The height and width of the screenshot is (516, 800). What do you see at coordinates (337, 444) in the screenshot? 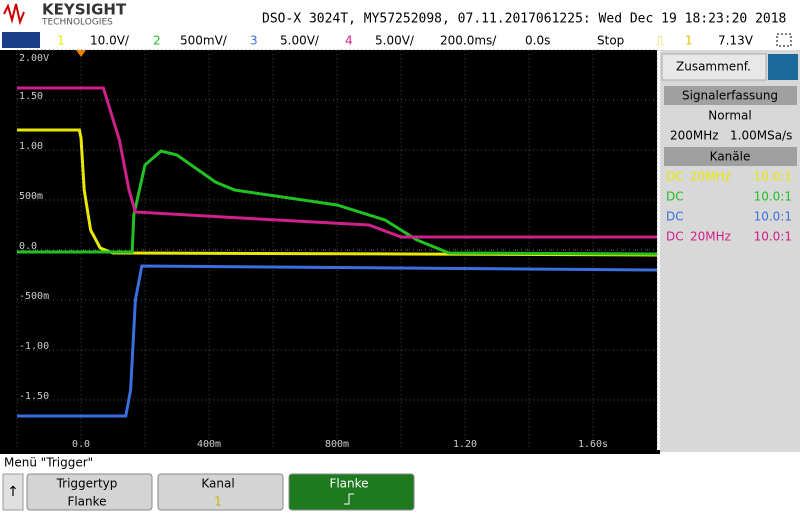
I see `x-tick-label: 800m` at bounding box center [337, 444].